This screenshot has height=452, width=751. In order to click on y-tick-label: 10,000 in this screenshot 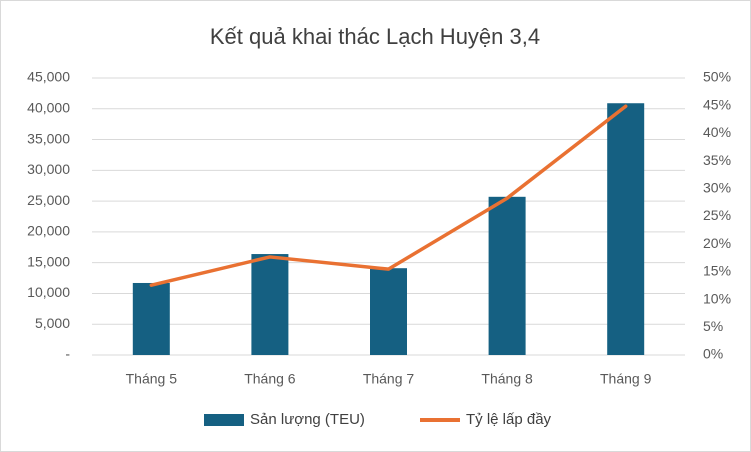, I will do `click(48, 292)`.